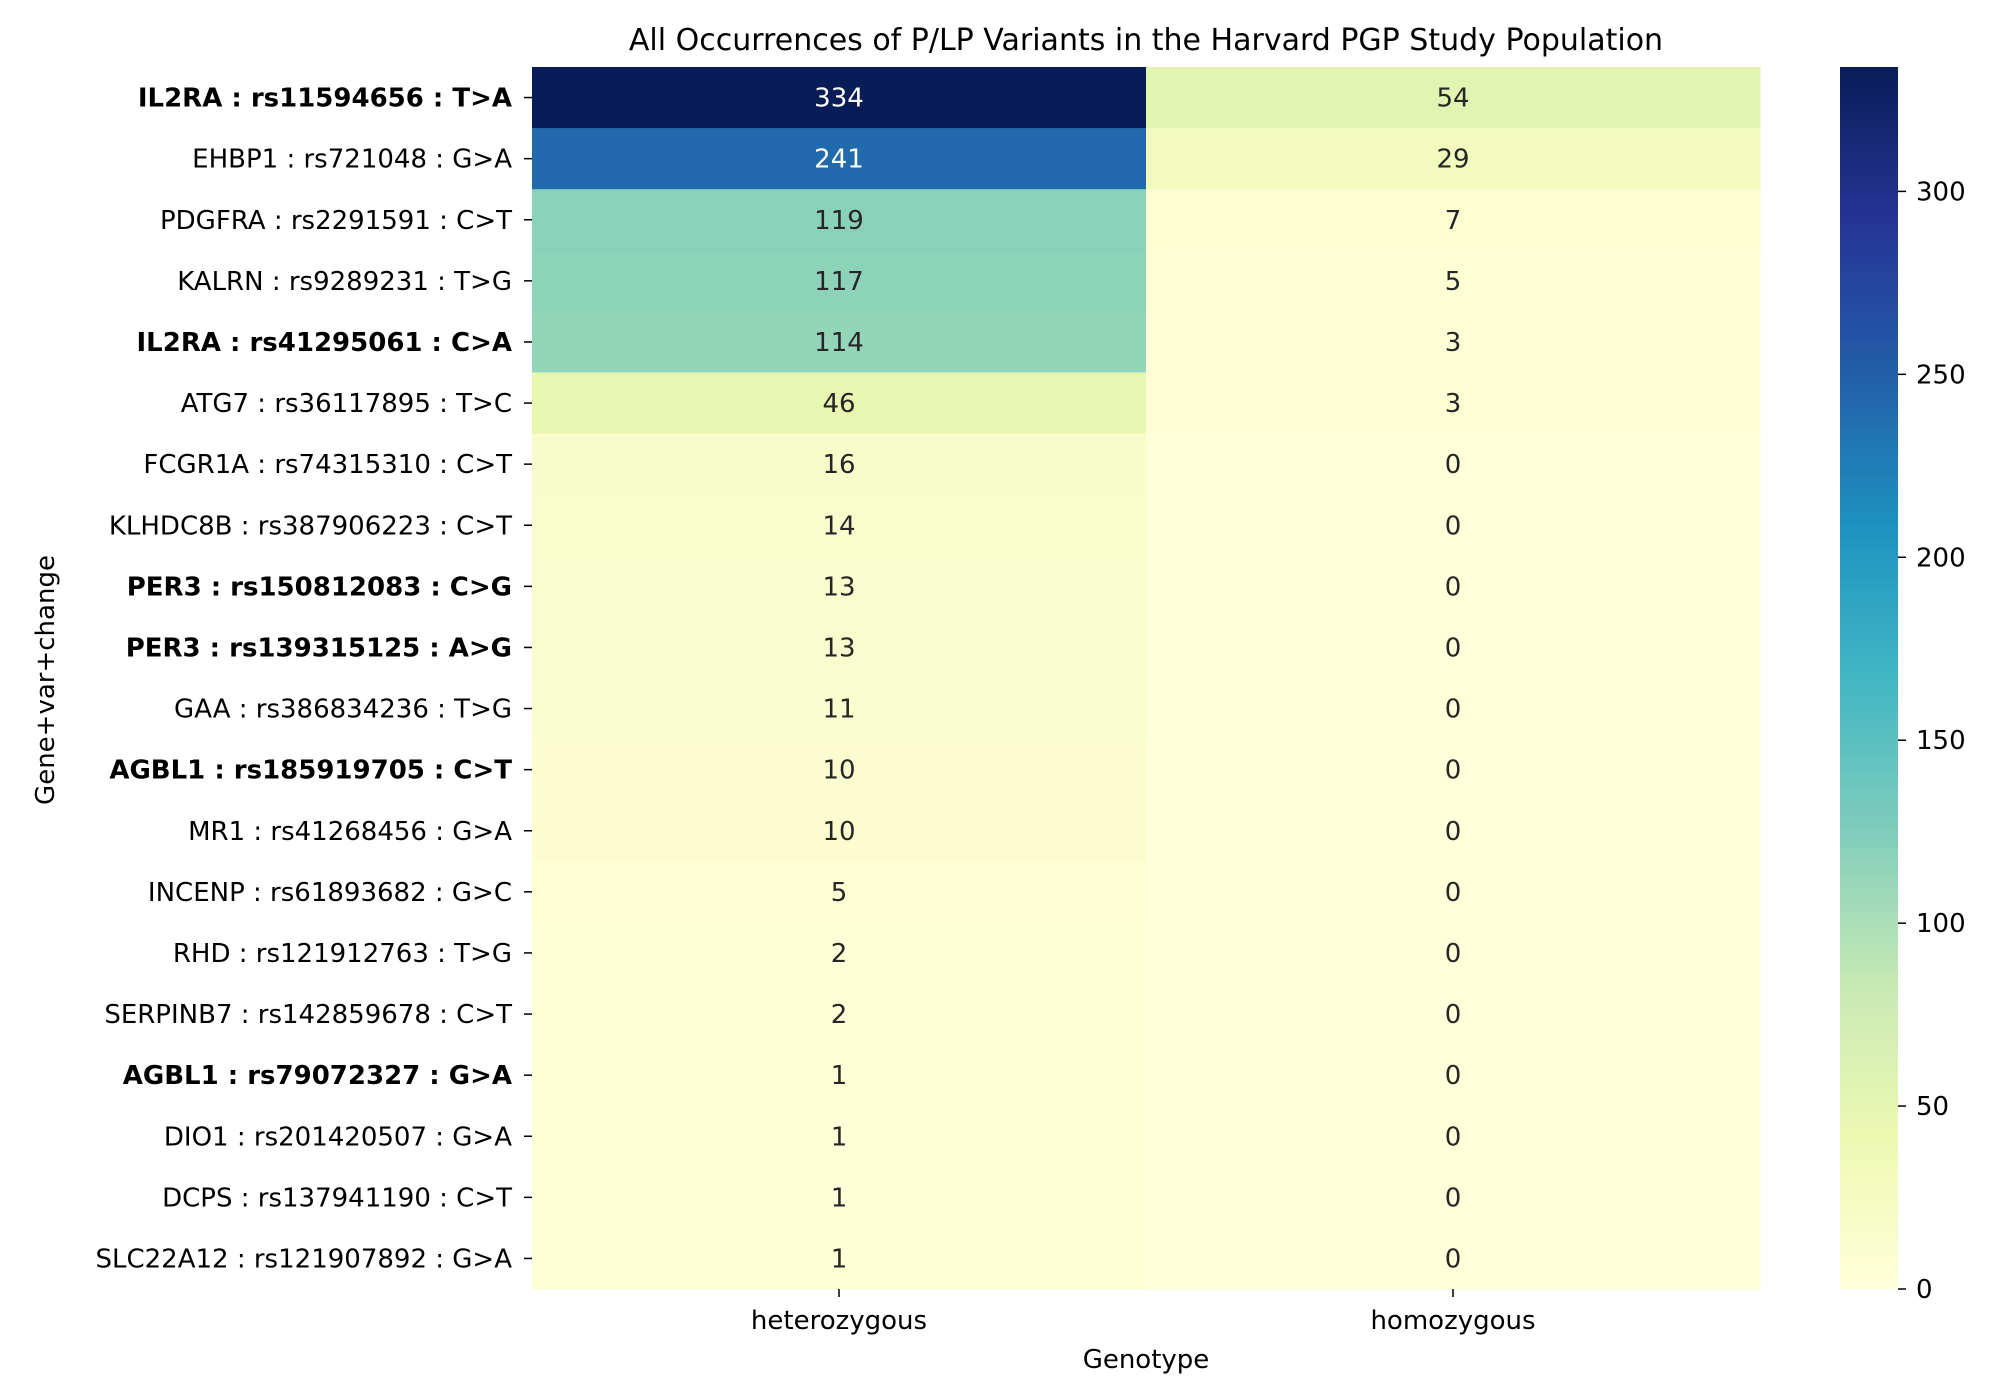  I want to click on y-axis-label: Gene+var+change, so click(46, 680).